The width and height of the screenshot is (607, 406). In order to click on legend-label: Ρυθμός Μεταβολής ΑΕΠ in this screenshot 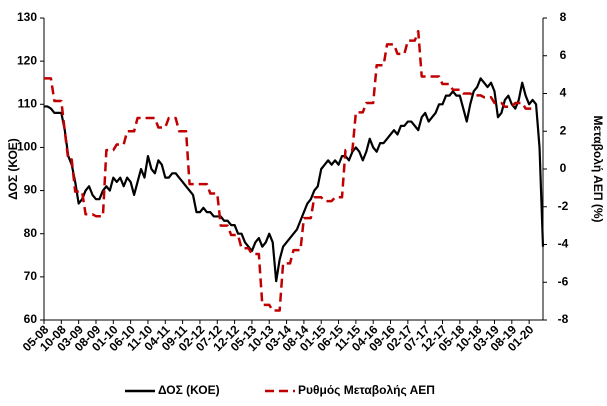, I will do `click(366, 390)`.